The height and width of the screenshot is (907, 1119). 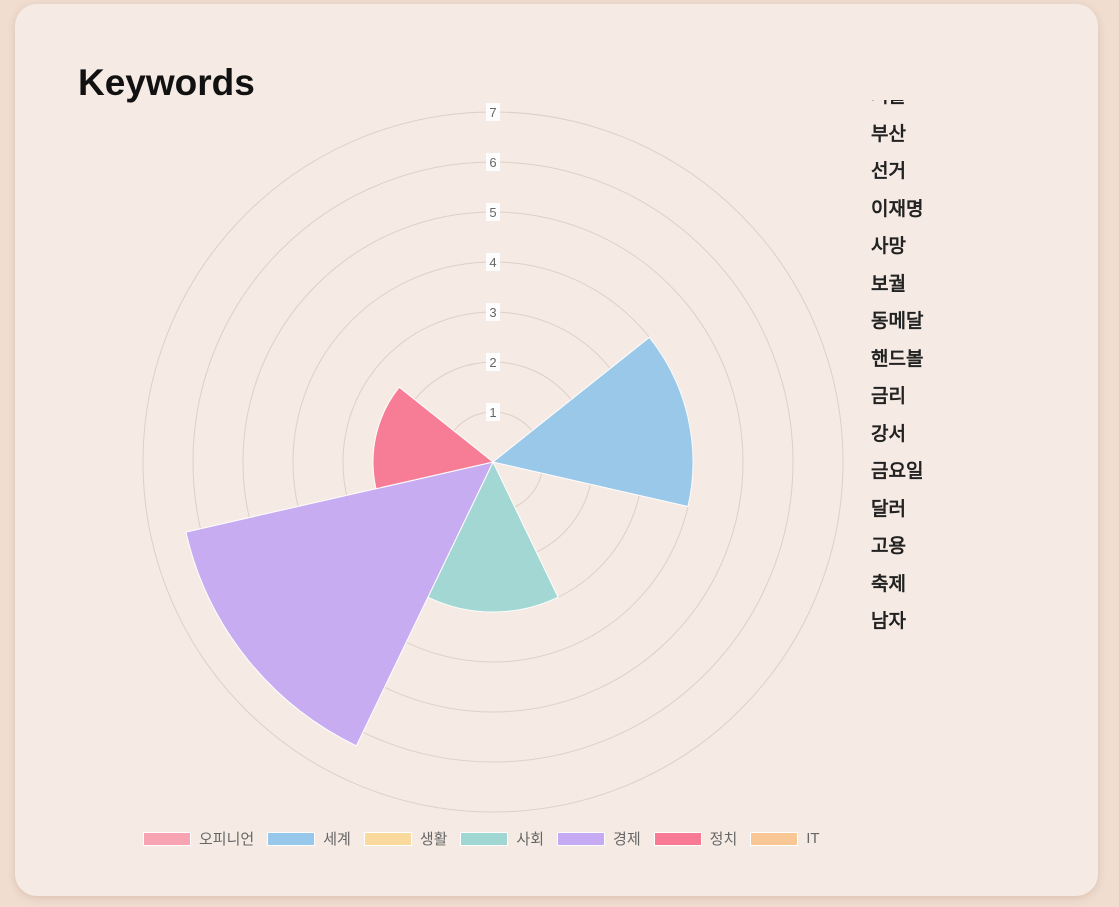 What do you see at coordinates (888, 584) in the screenshot?
I see `keyword-item: 축제` at bounding box center [888, 584].